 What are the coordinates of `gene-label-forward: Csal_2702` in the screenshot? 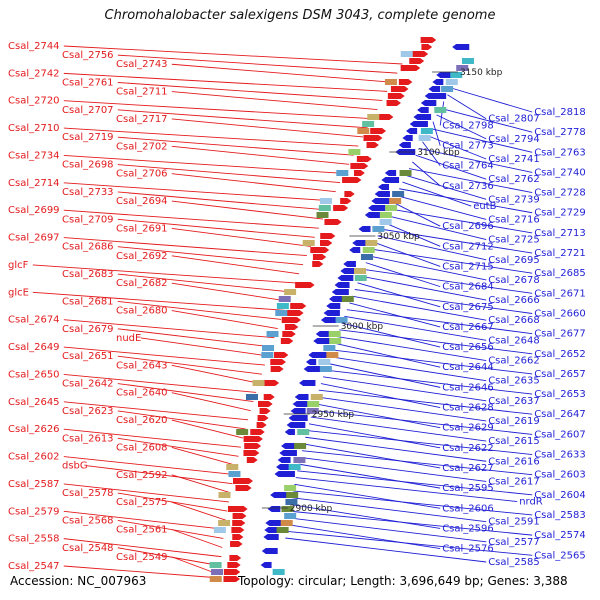 It's located at (142, 146).